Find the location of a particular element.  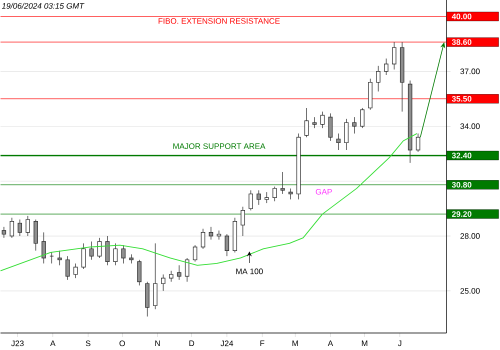

ref-line-label: 30.80 is located at coordinates (462, 185).